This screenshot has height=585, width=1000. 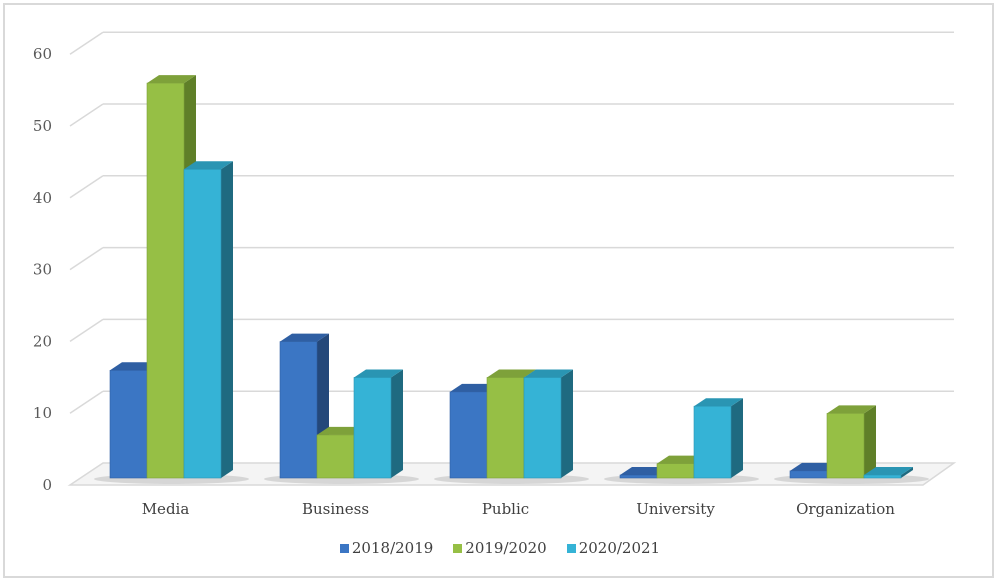 I want to click on x-tick-label: Business, so click(x=335, y=509).